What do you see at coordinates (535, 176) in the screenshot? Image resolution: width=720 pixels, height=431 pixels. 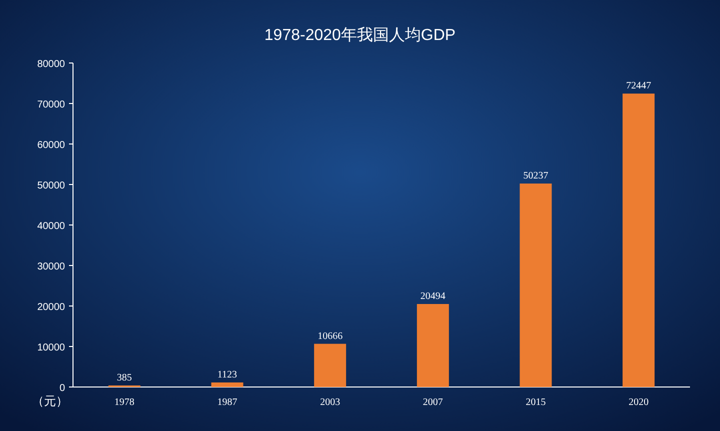 I see `data-label: 50237` at bounding box center [535, 176].